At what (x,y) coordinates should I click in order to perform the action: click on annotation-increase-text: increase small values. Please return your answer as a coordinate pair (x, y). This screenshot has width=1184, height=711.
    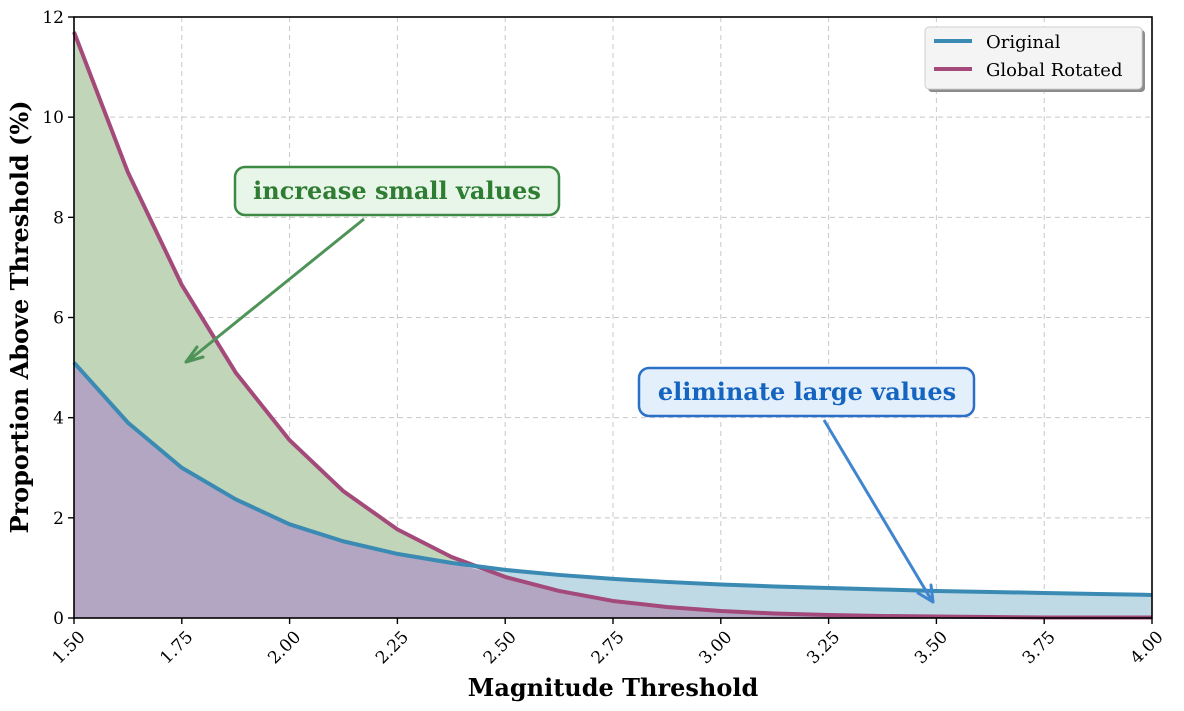
    Looking at the image, I should click on (397, 190).